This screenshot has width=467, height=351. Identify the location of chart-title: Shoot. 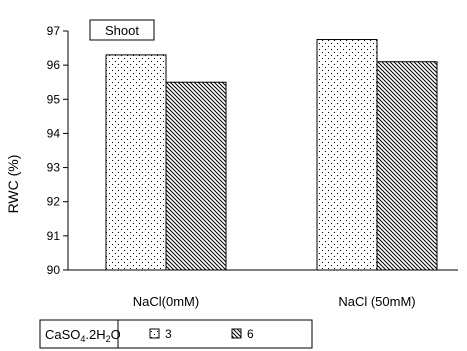
(122, 30).